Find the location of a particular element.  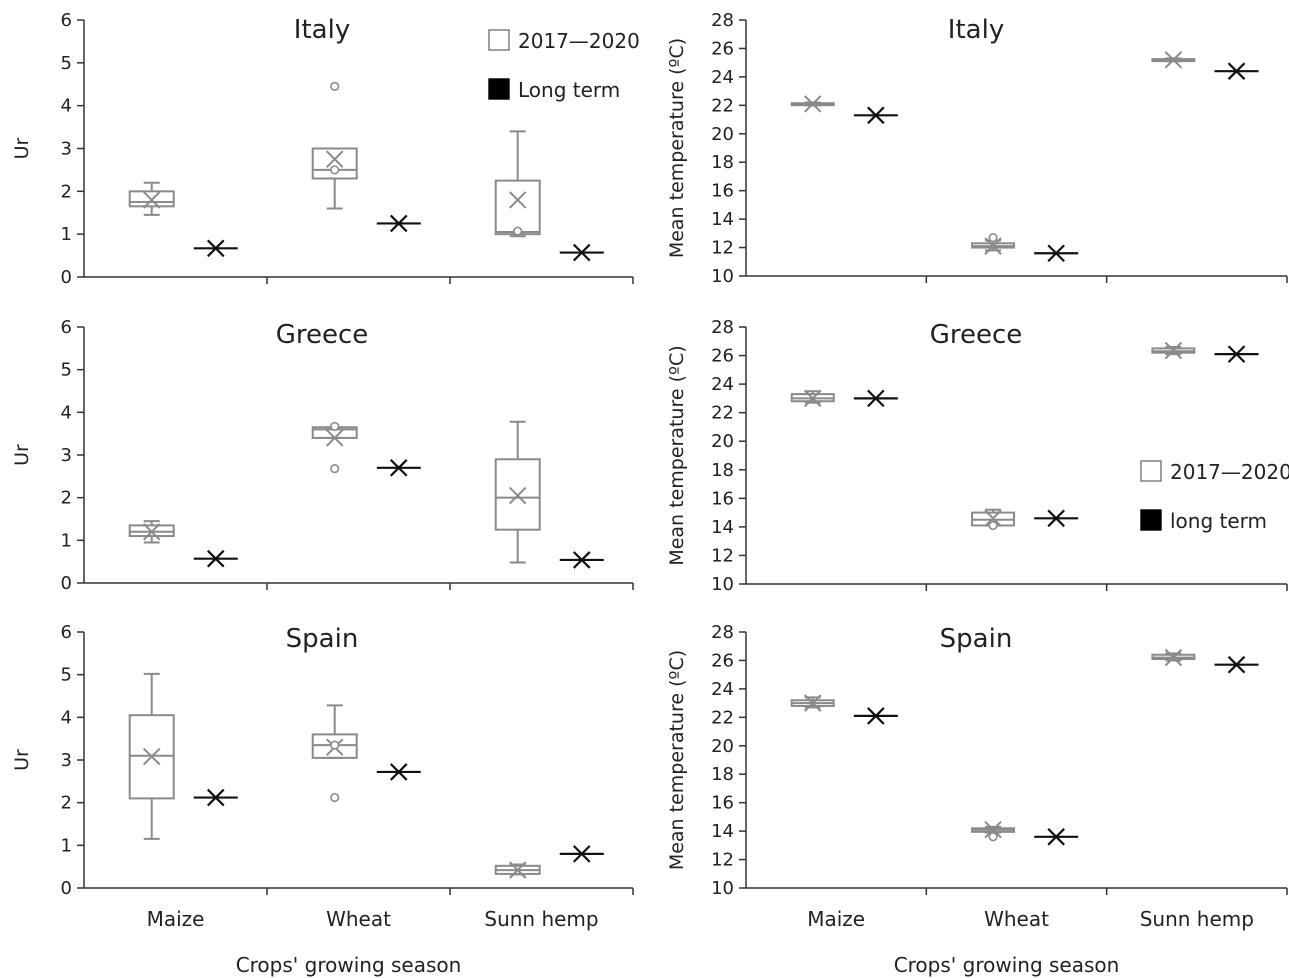

category-label: Maize is located at coordinates (836, 919).